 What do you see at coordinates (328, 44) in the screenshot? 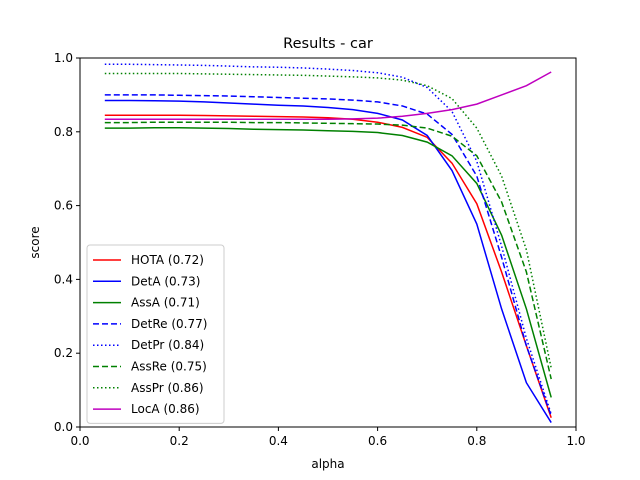
I see `chart-title: Results - car` at bounding box center [328, 44].